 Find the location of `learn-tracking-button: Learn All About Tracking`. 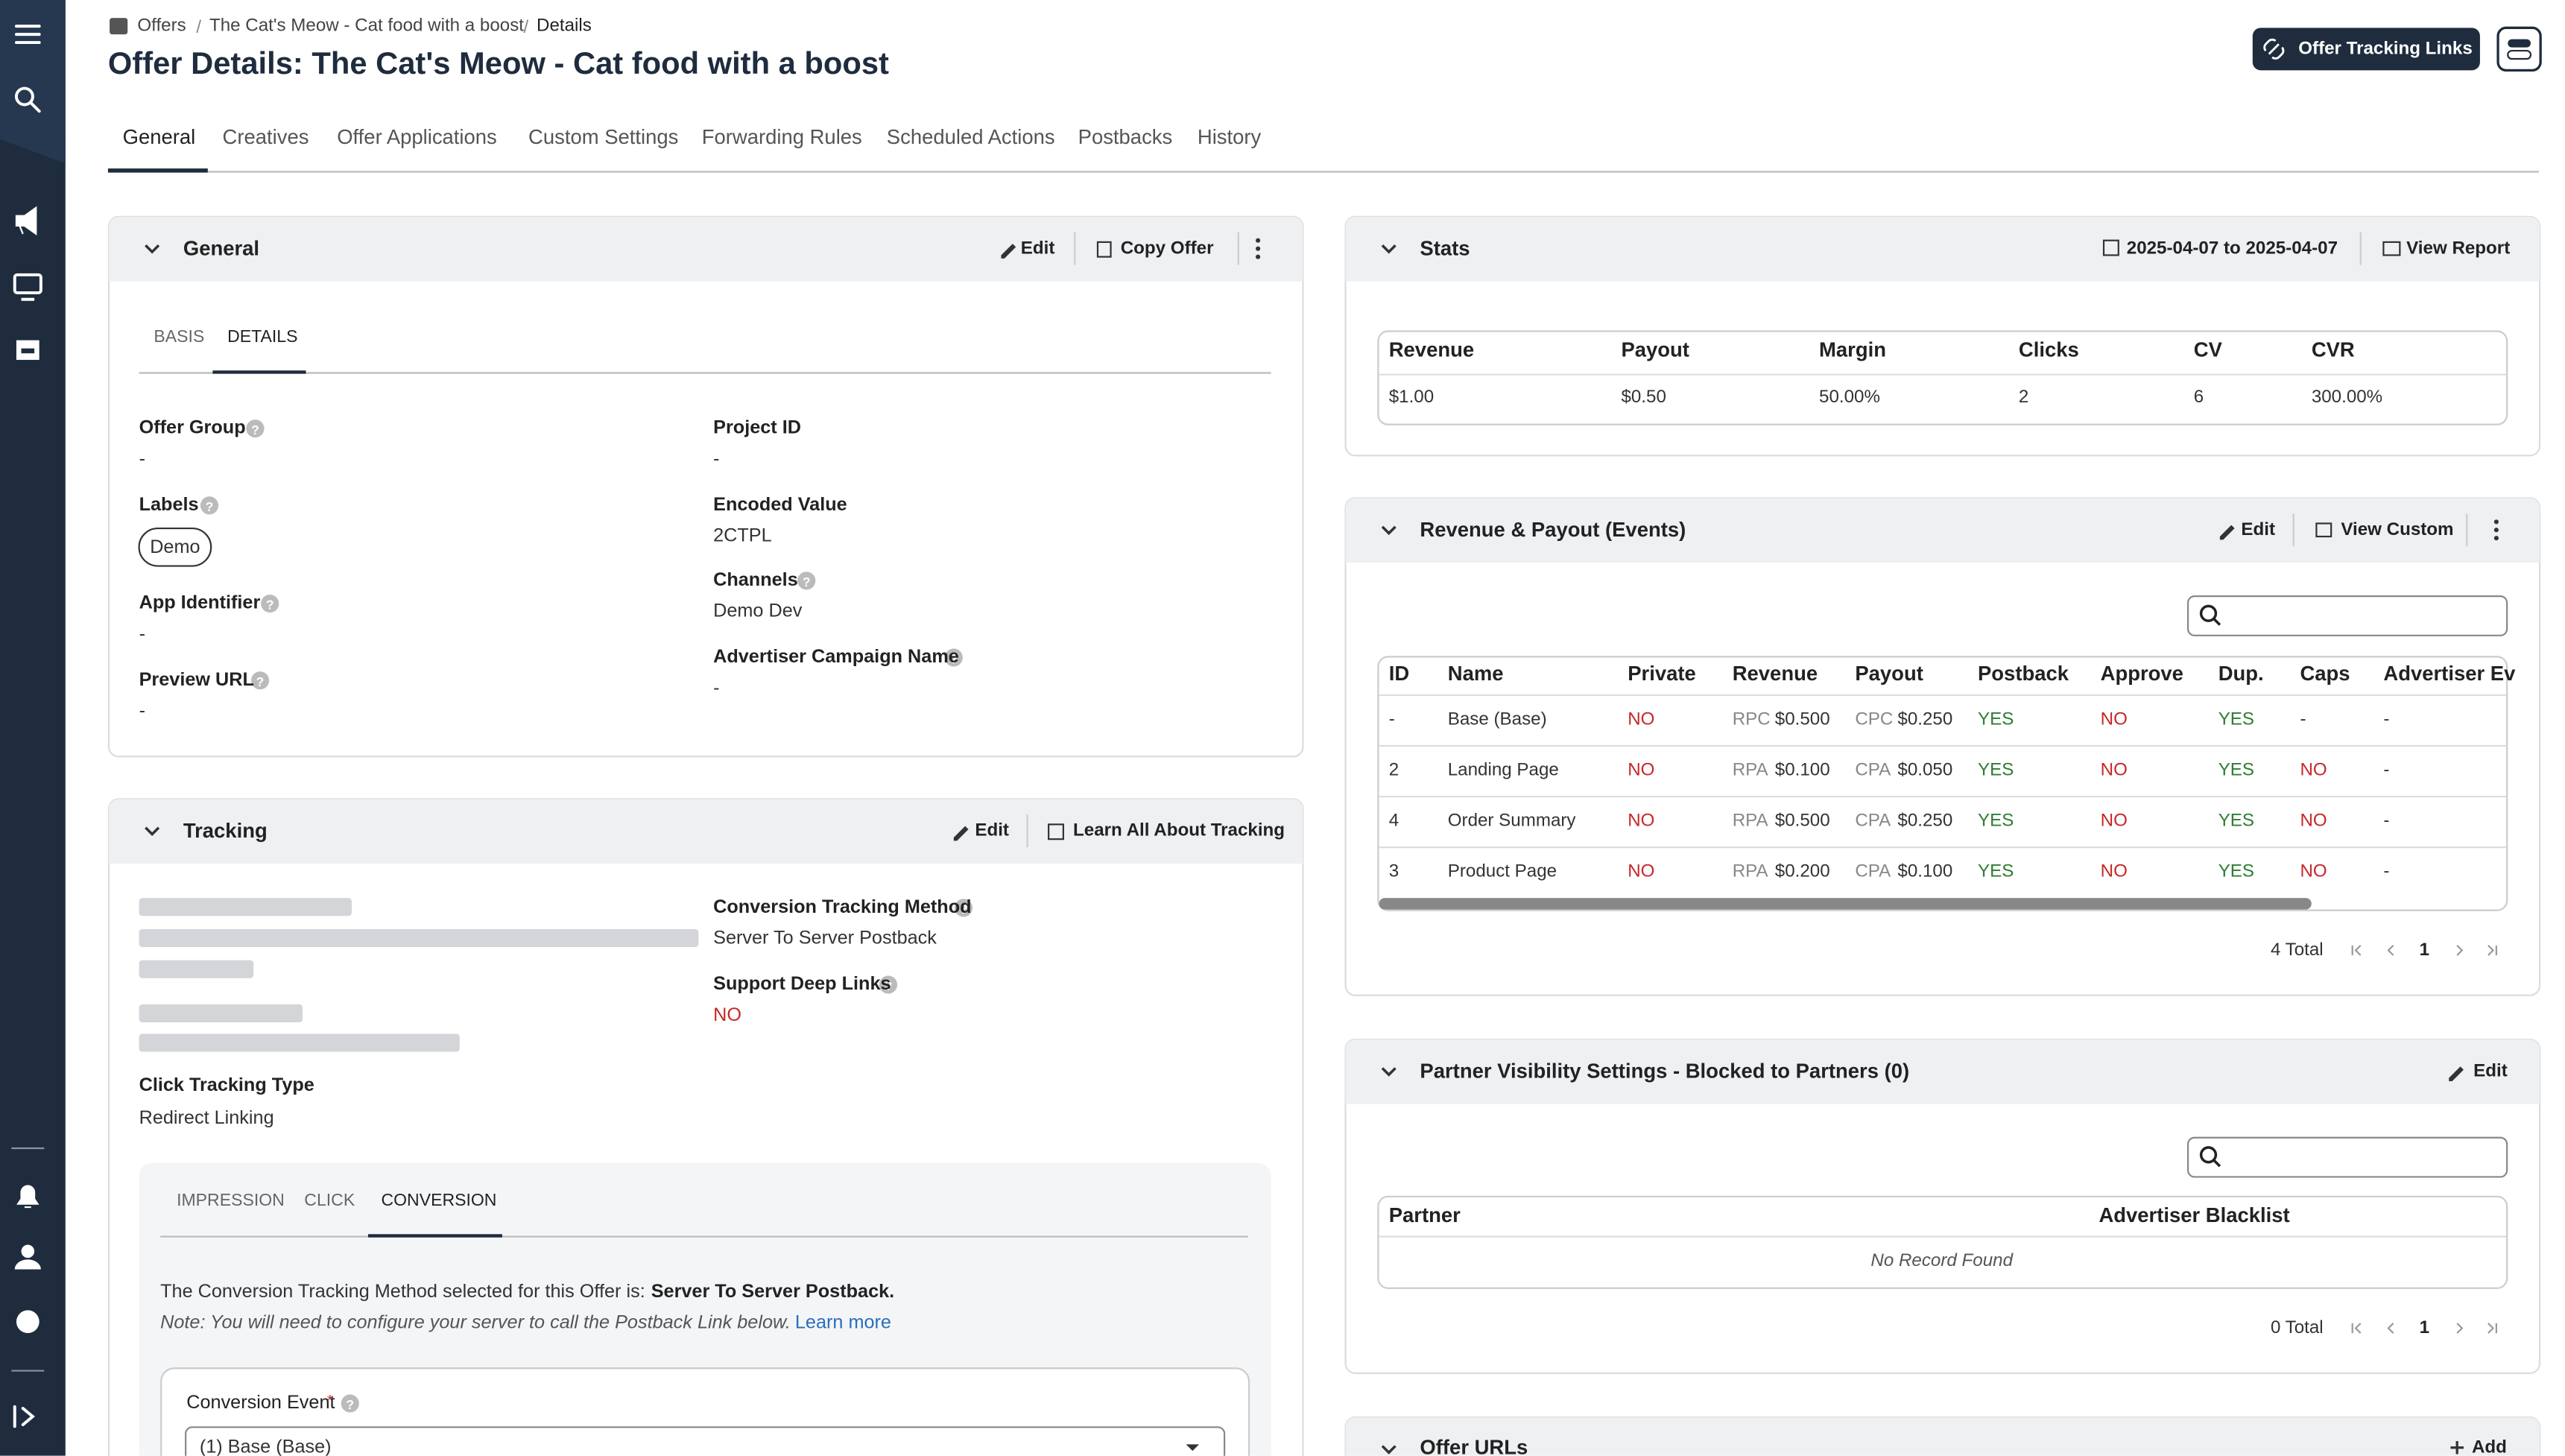

learn-tracking-button: Learn All About Tracking is located at coordinates (1179, 830).